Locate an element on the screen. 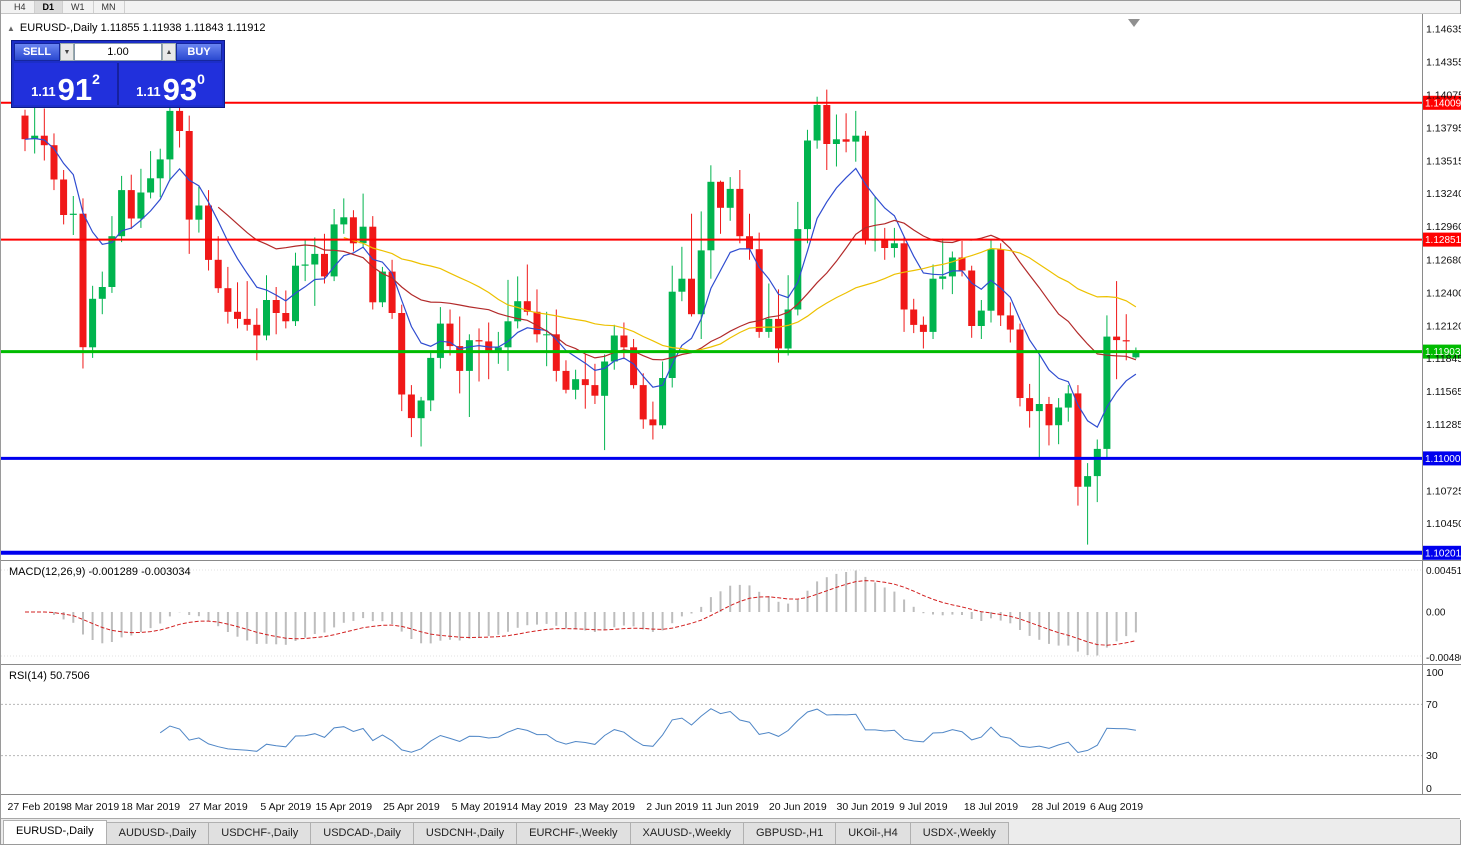  sell-price-pip-digit: 2 is located at coordinates (96, 79).